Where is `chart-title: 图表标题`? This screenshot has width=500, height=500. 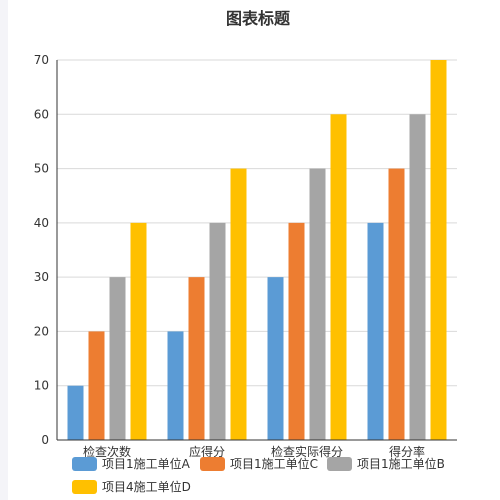
chart-title: 图表标题 is located at coordinates (258, 18).